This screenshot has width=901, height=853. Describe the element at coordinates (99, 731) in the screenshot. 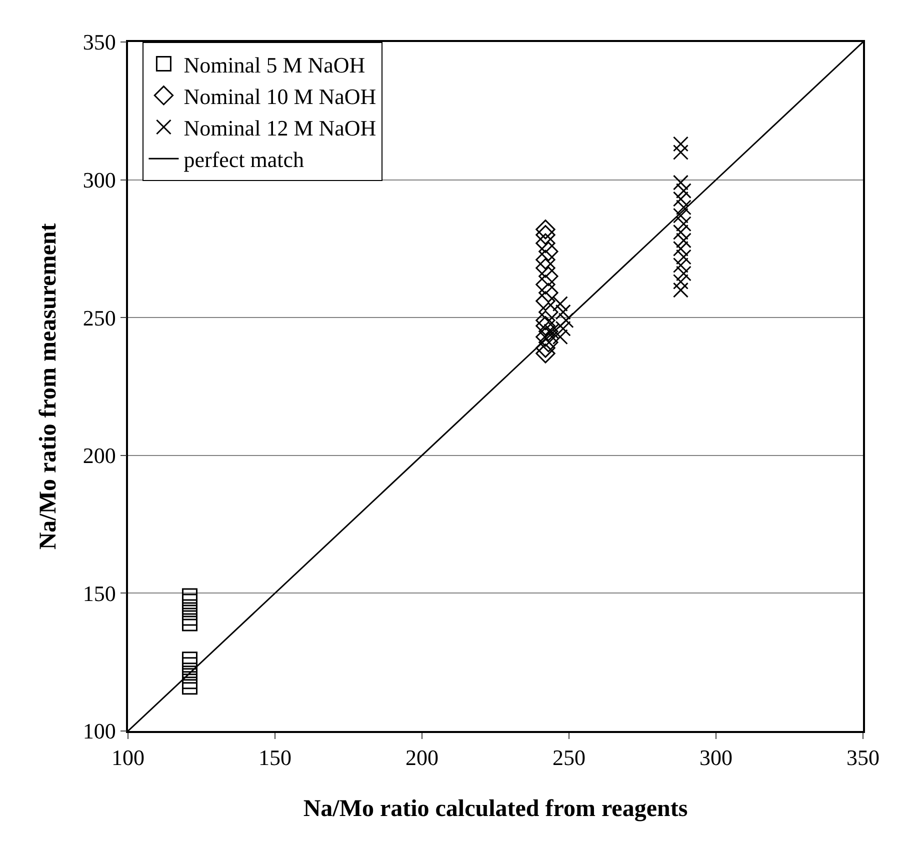

I see `y-tick-label: 100` at that location.